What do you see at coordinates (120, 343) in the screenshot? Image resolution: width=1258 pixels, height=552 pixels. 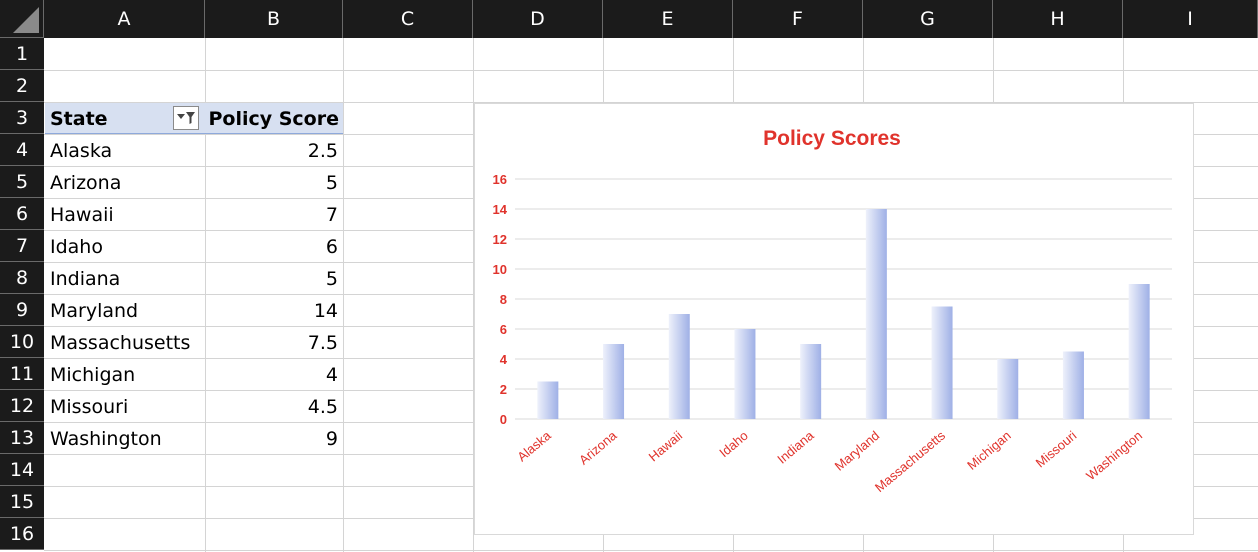 I see `cell-state: Massachusetts` at bounding box center [120, 343].